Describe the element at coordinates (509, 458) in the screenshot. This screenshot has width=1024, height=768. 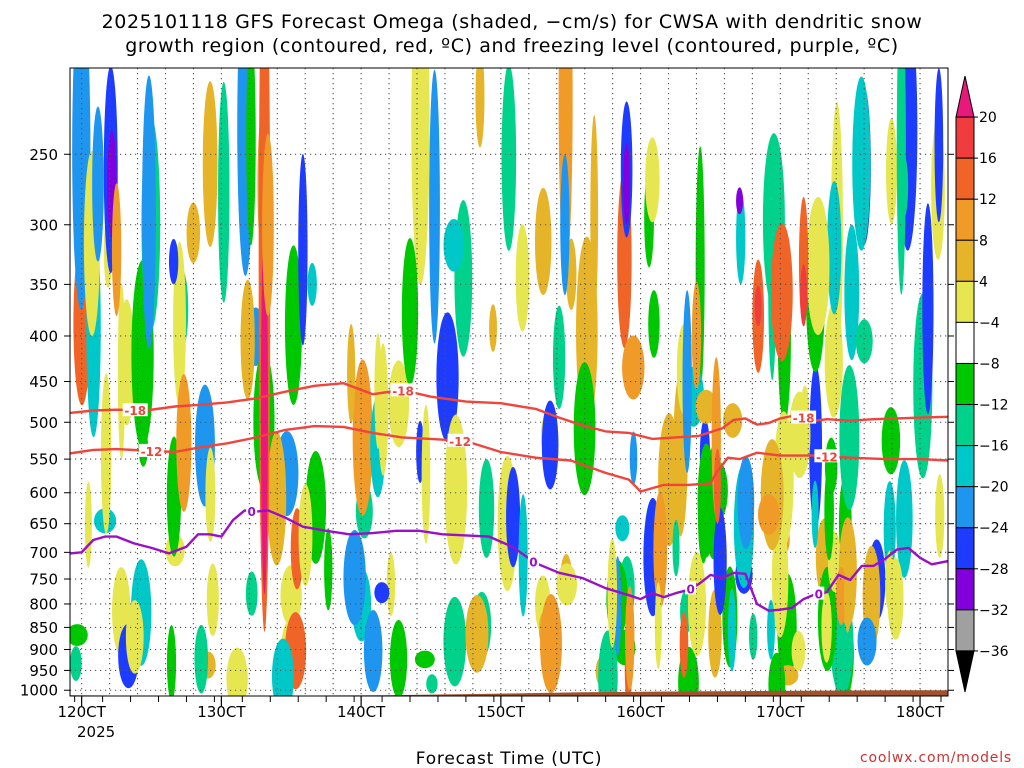
I see `contour--12-line` at that location.